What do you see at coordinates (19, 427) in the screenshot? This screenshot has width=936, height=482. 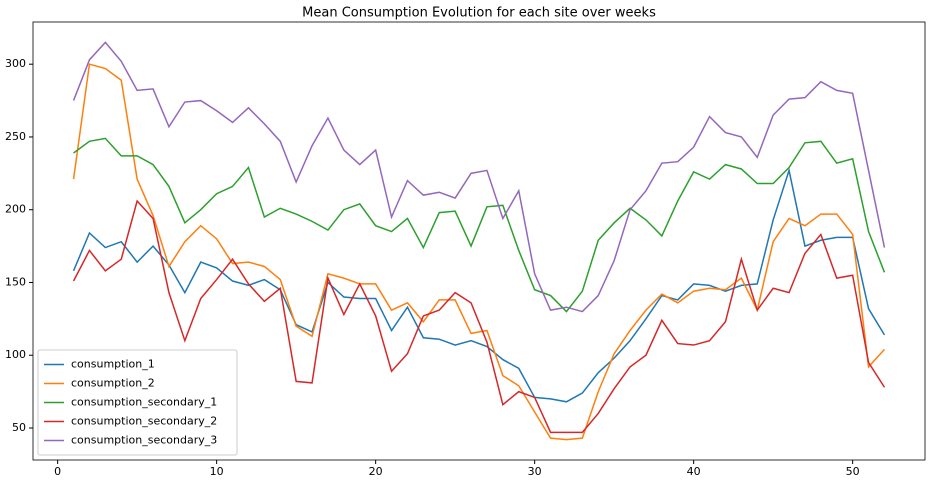 I see `y-tick-label: 50` at bounding box center [19, 427].